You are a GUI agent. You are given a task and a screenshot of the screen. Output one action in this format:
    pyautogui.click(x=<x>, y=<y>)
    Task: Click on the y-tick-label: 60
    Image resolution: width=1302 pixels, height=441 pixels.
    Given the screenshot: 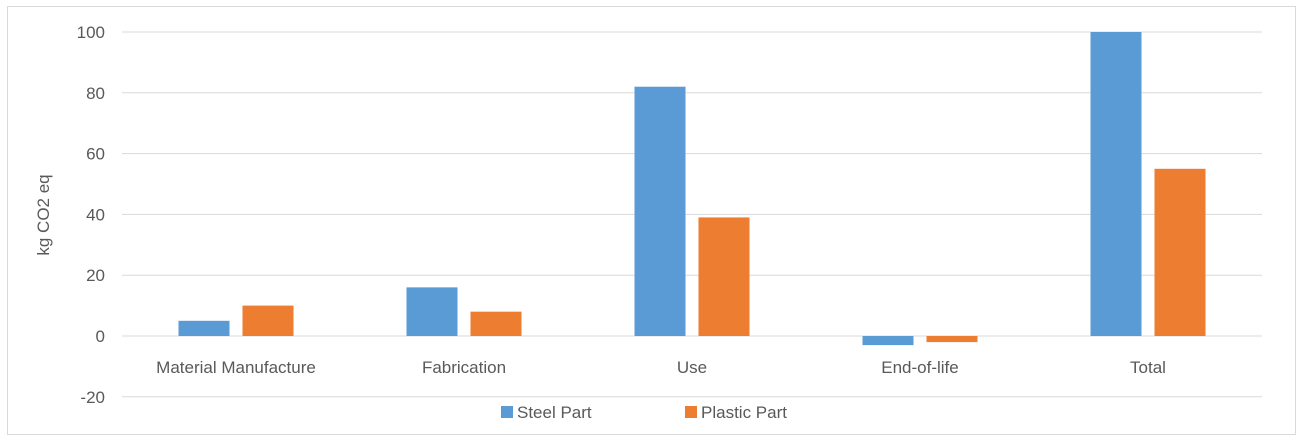 What is the action you would take?
    pyautogui.click(x=95, y=154)
    